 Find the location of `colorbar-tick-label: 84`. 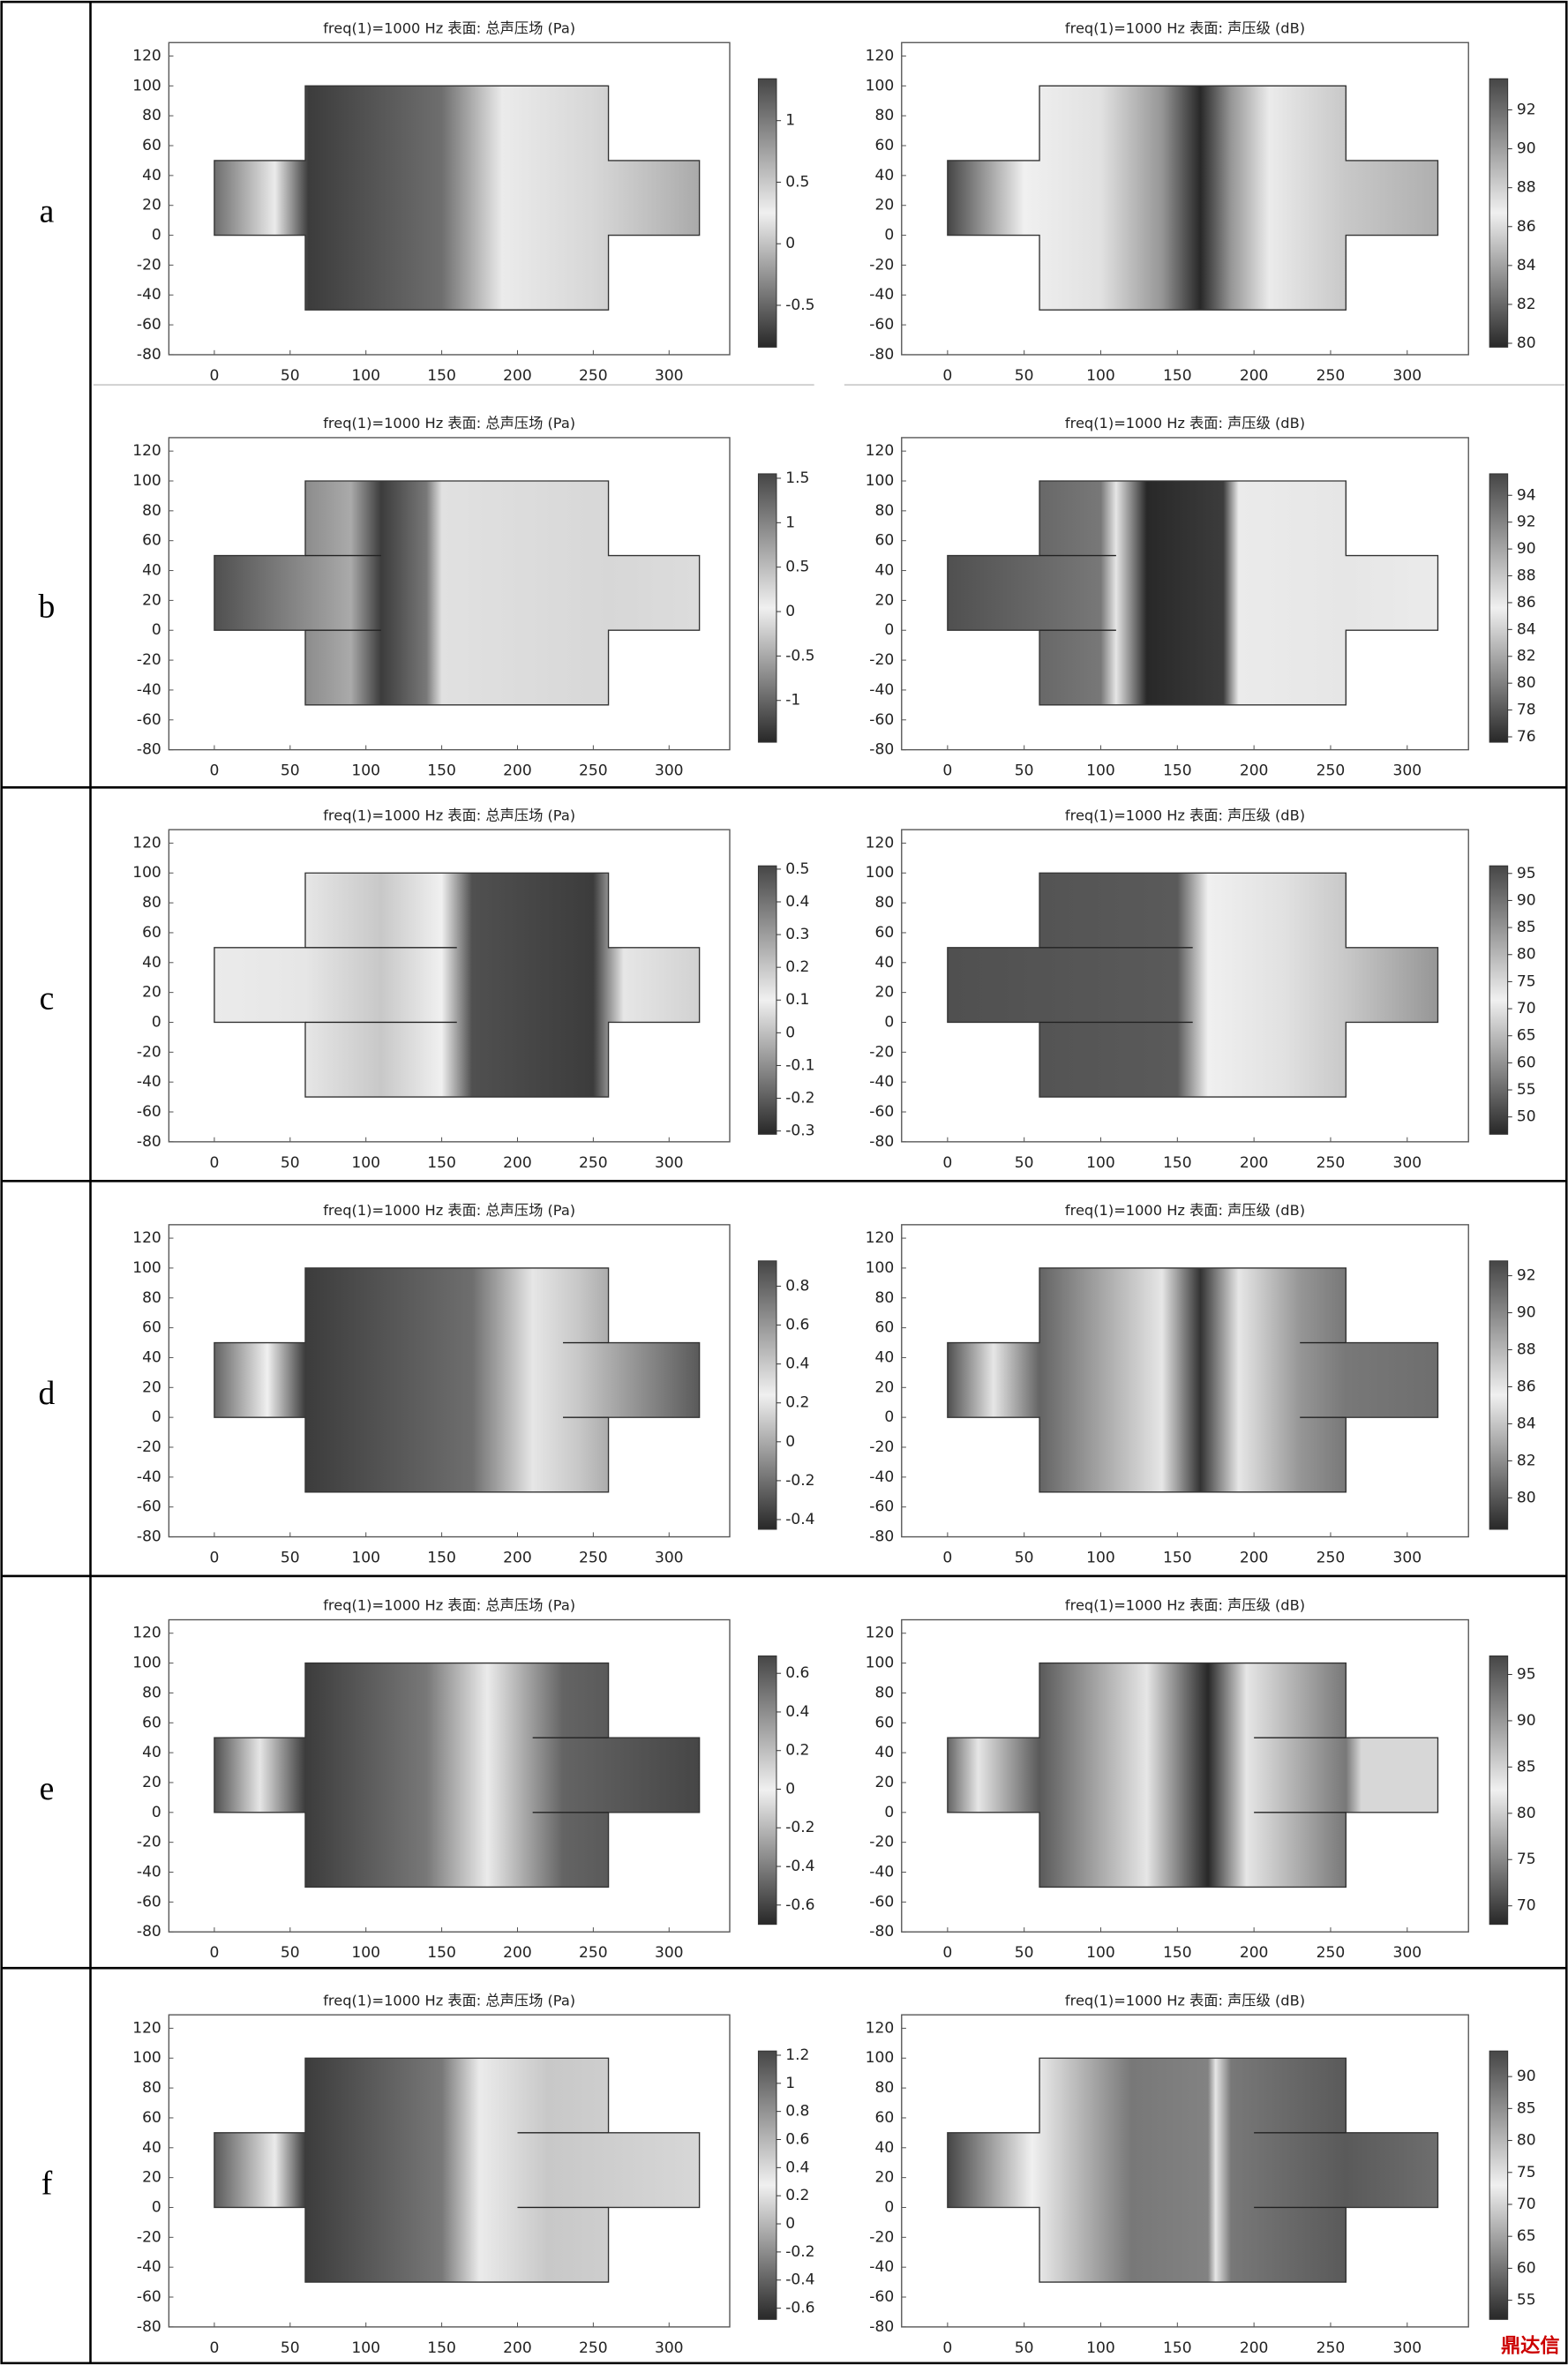

colorbar-tick-label: 84 is located at coordinates (1526, 265).